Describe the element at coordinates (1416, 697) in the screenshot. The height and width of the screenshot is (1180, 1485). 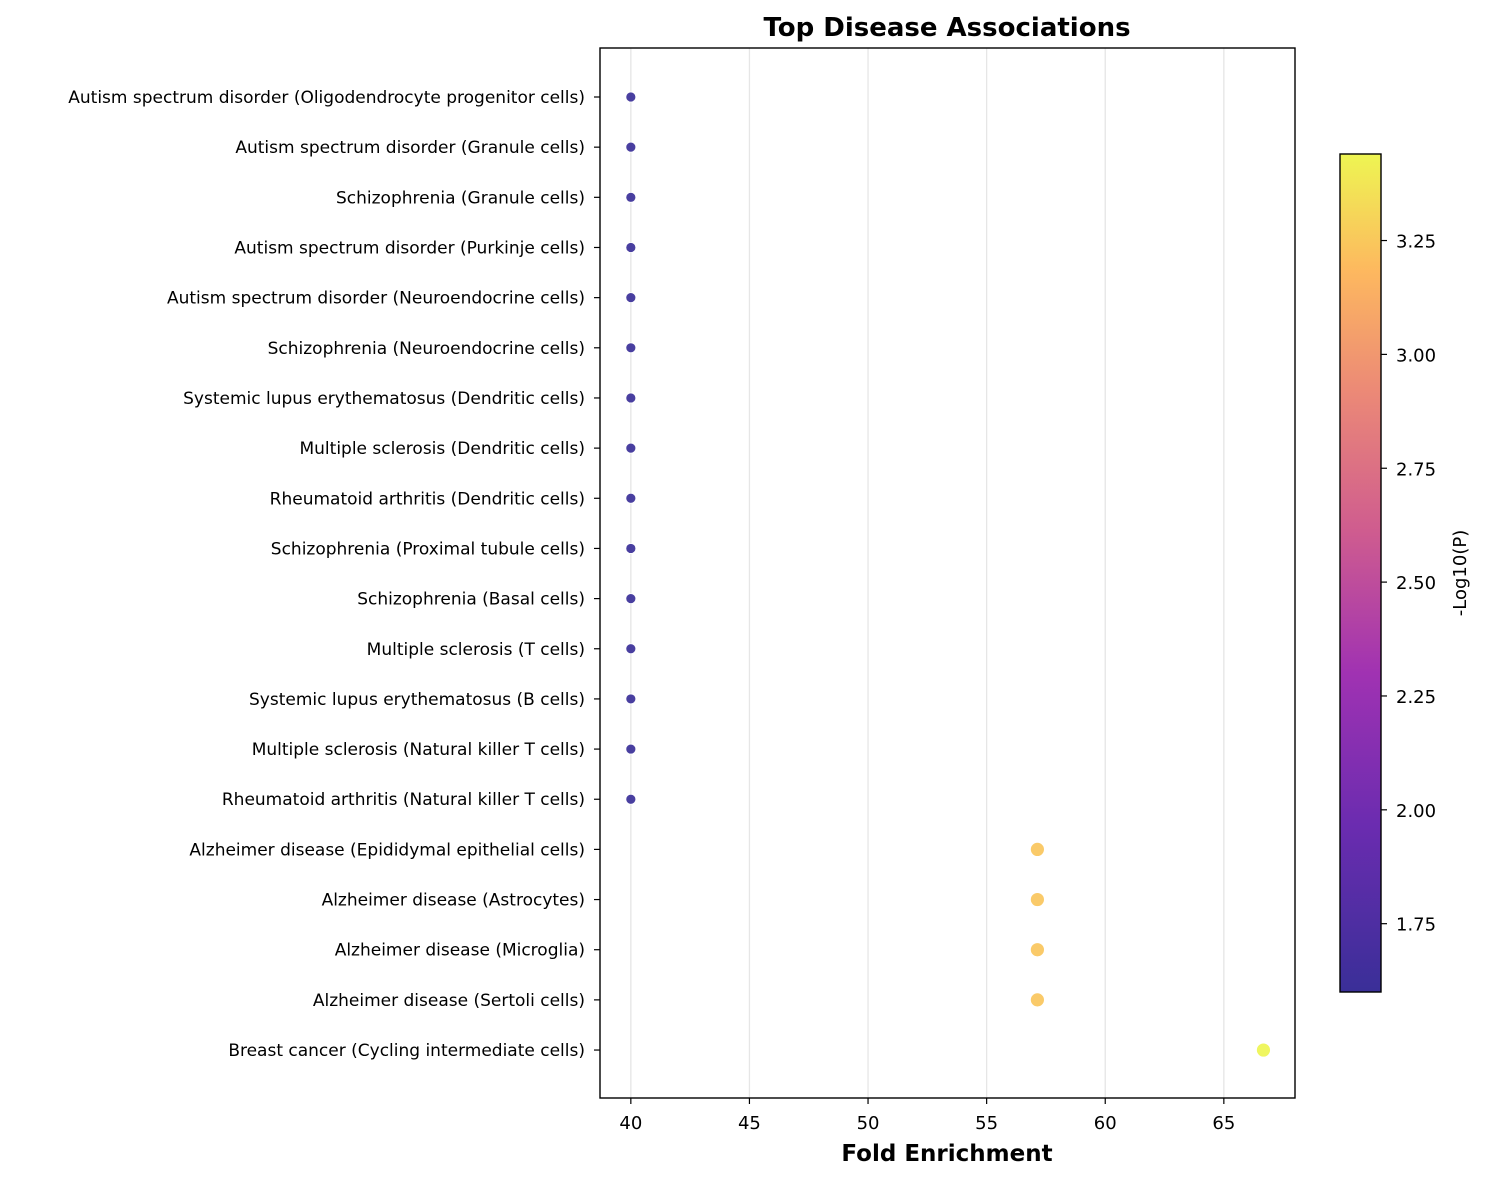
I see `colorbar-tick-label: 2.25` at that location.